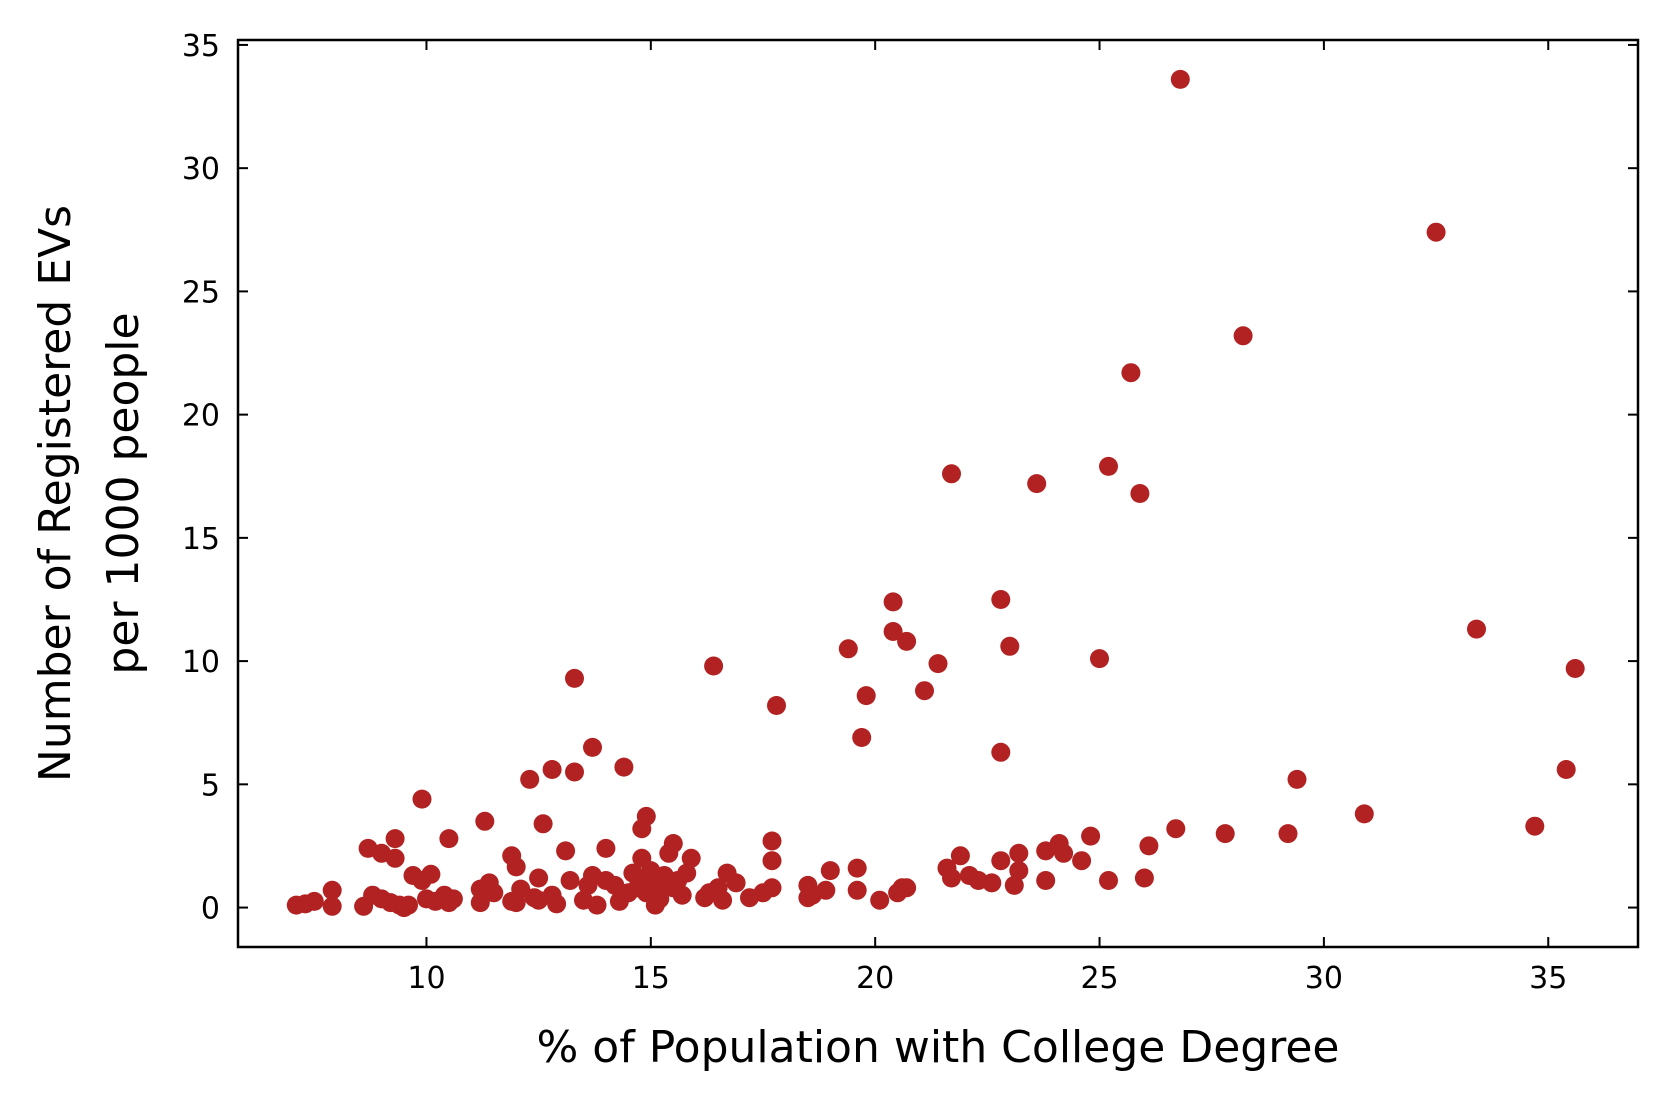  I want to click on x-tick-label: 30, so click(1324, 978).